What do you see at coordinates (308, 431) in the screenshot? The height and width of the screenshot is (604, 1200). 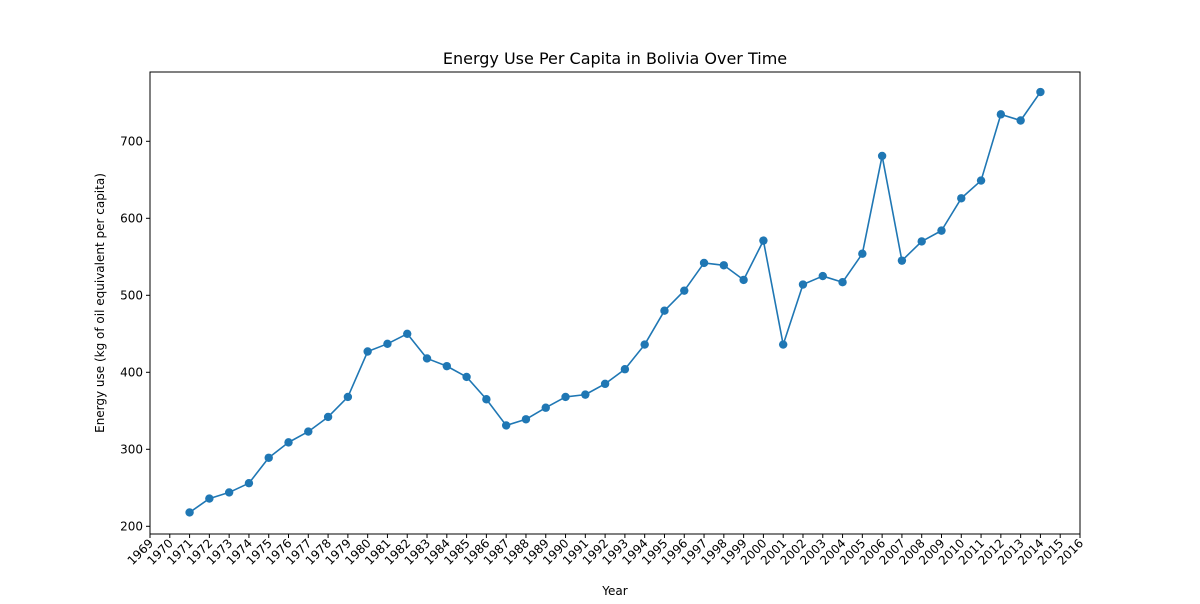 I see `data-point-1977` at bounding box center [308, 431].